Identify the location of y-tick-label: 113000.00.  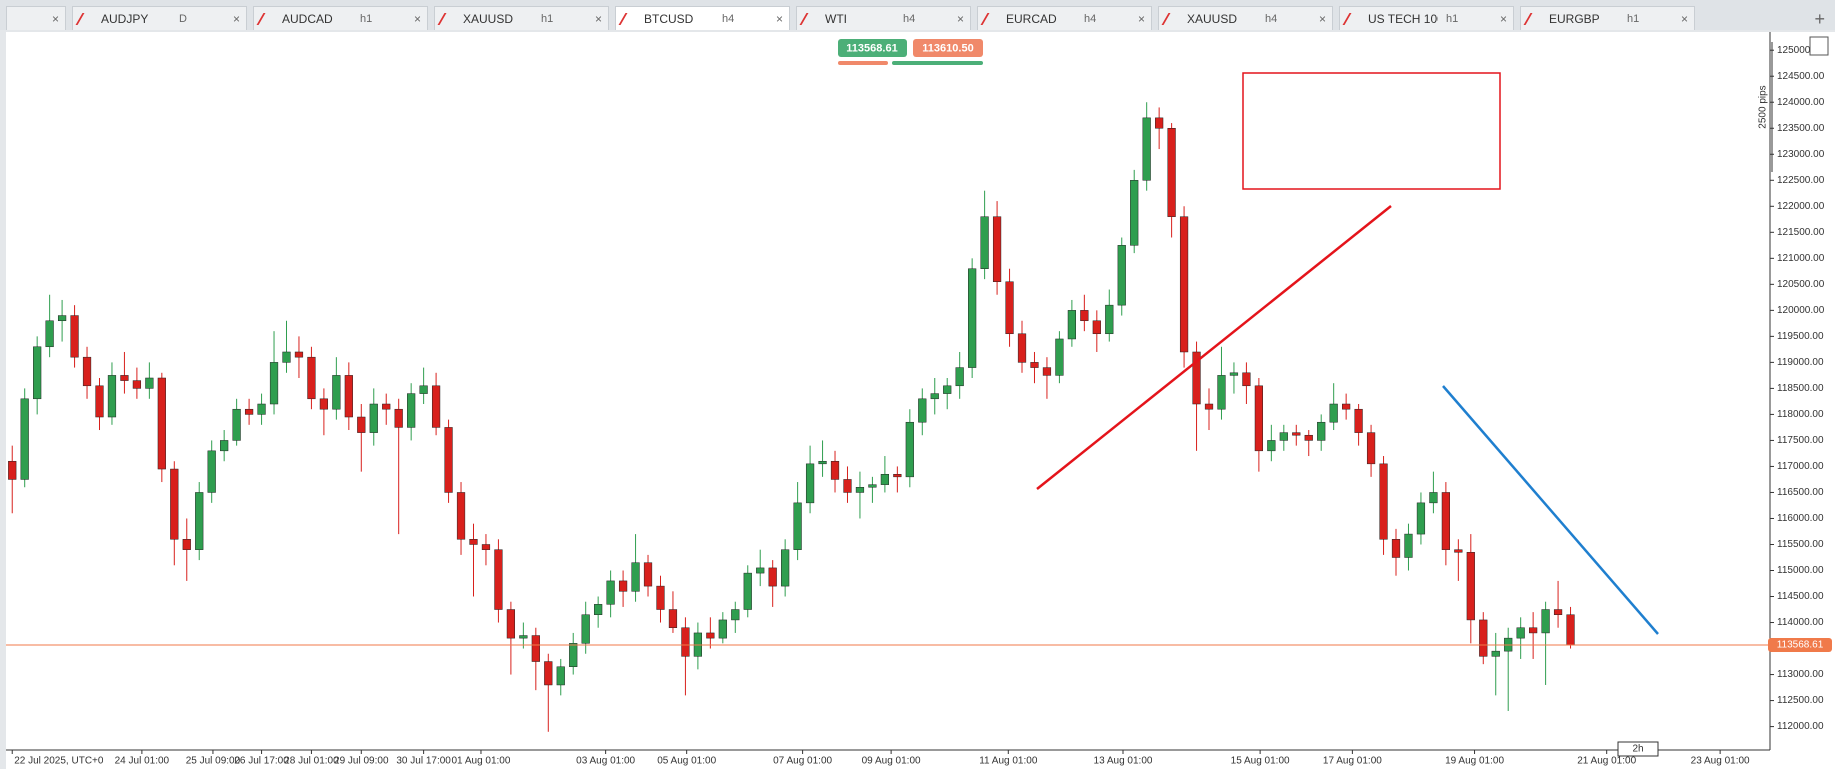
(1800, 674).